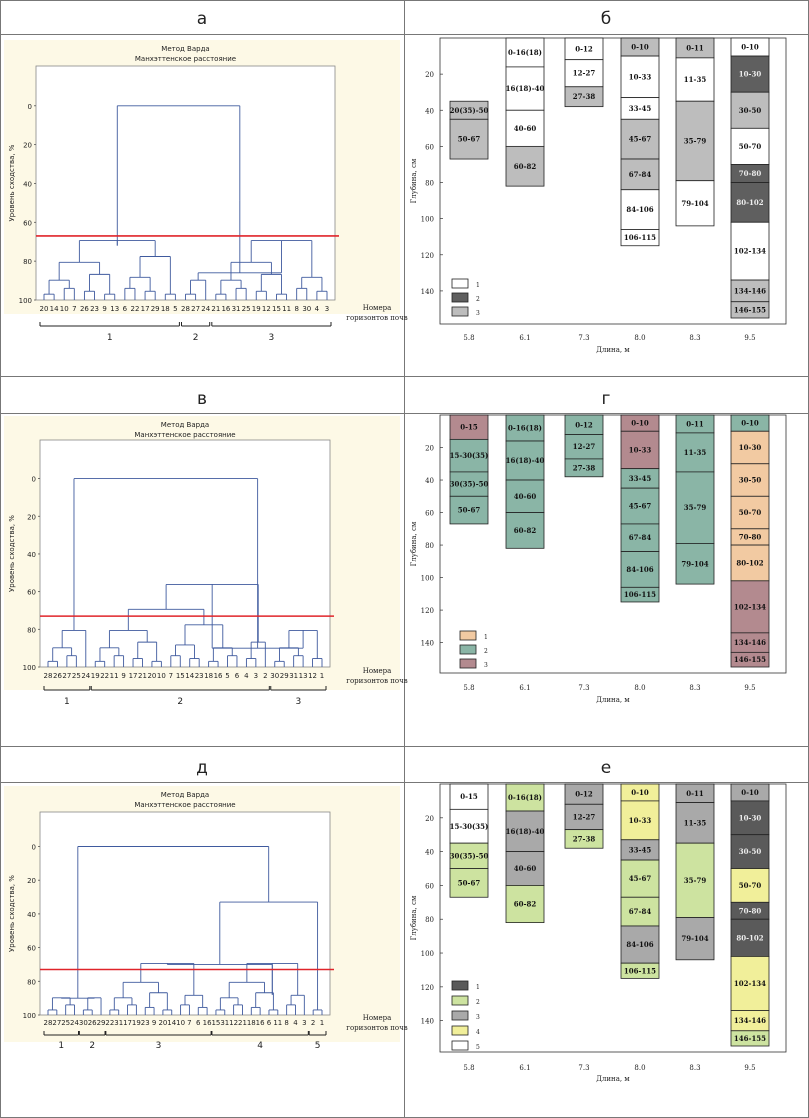 The height and width of the screenshot is (1118, 809). Describe the element at coordinates (584, 467) in the screenshot. I see `soil-layer-label: 27-38` at that location.